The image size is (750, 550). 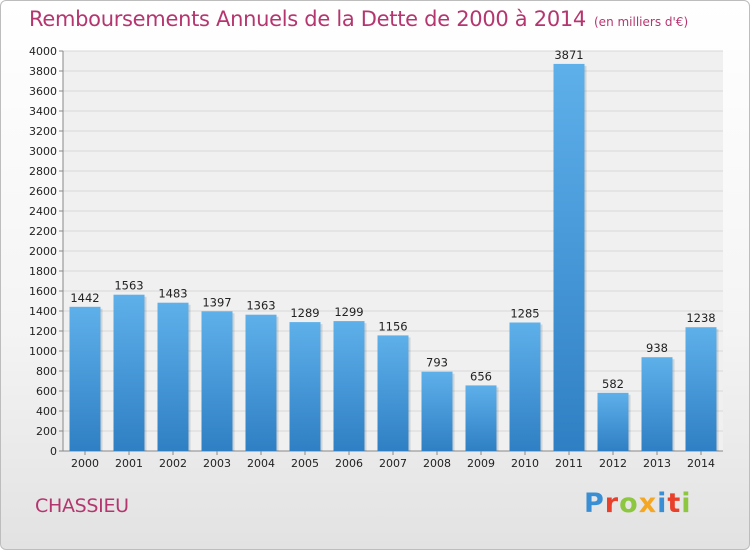 I want to click on bar-2002, so click(x=173, y=376).